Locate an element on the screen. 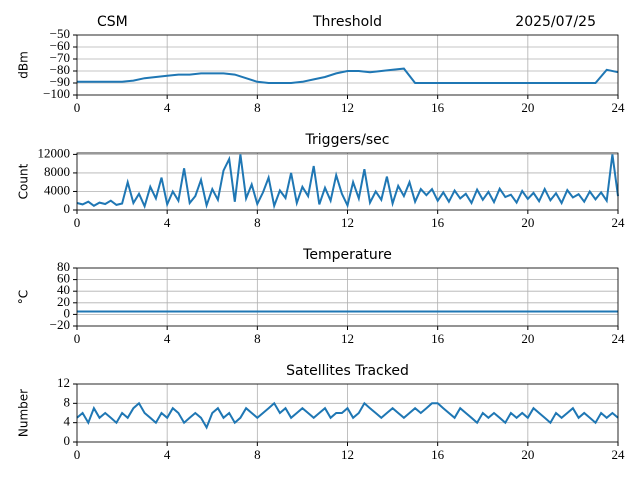 The image size is (640, 480). y-tick-label: 4 is located at coordinates (67, 421).